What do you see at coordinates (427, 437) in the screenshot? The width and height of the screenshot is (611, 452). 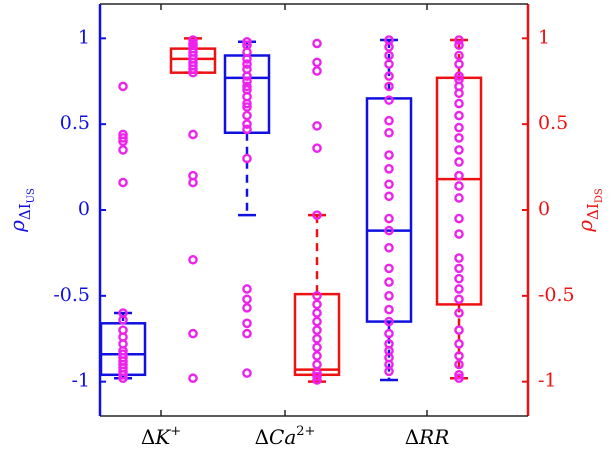 I see `category-label: ΔRR` at bounding box center [427, 437].